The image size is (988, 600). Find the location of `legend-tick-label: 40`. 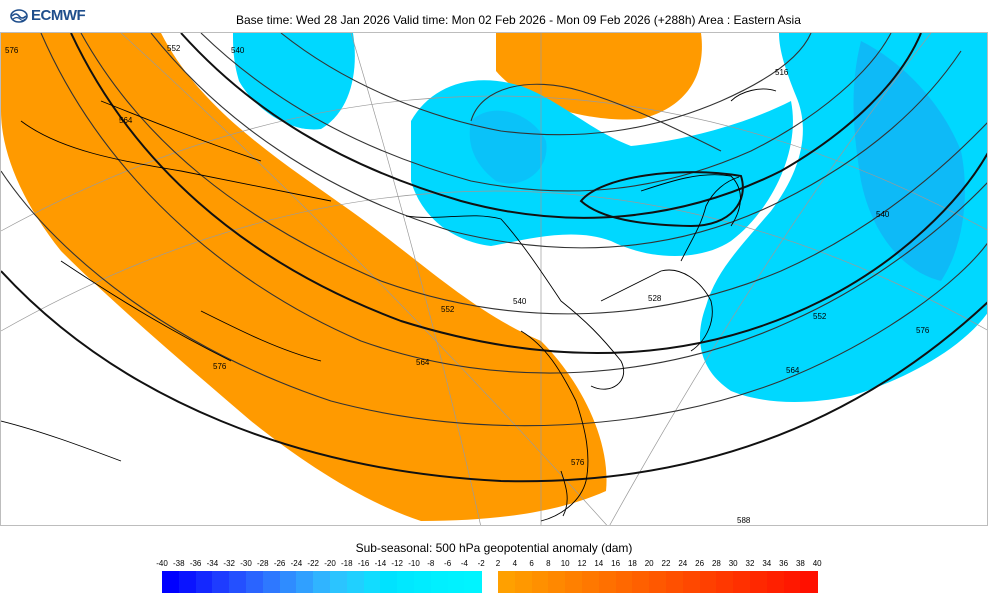

legend-tick-label: 40 is located at coordinates (817, 563).